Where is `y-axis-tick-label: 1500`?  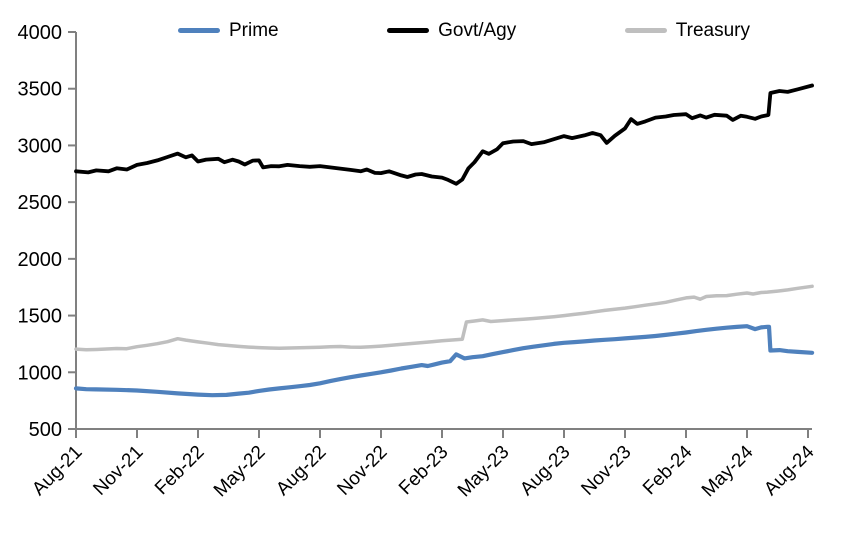
y-axis-tick-label: 1500 is located at coordinates (40, 317).